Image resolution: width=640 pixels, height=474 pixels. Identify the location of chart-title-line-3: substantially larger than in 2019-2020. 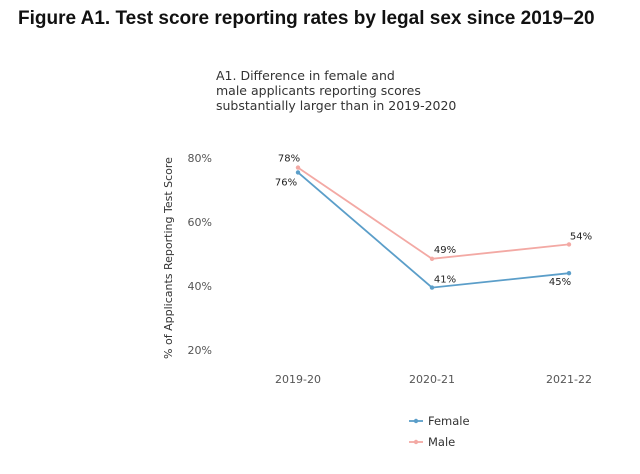
(336, 105).